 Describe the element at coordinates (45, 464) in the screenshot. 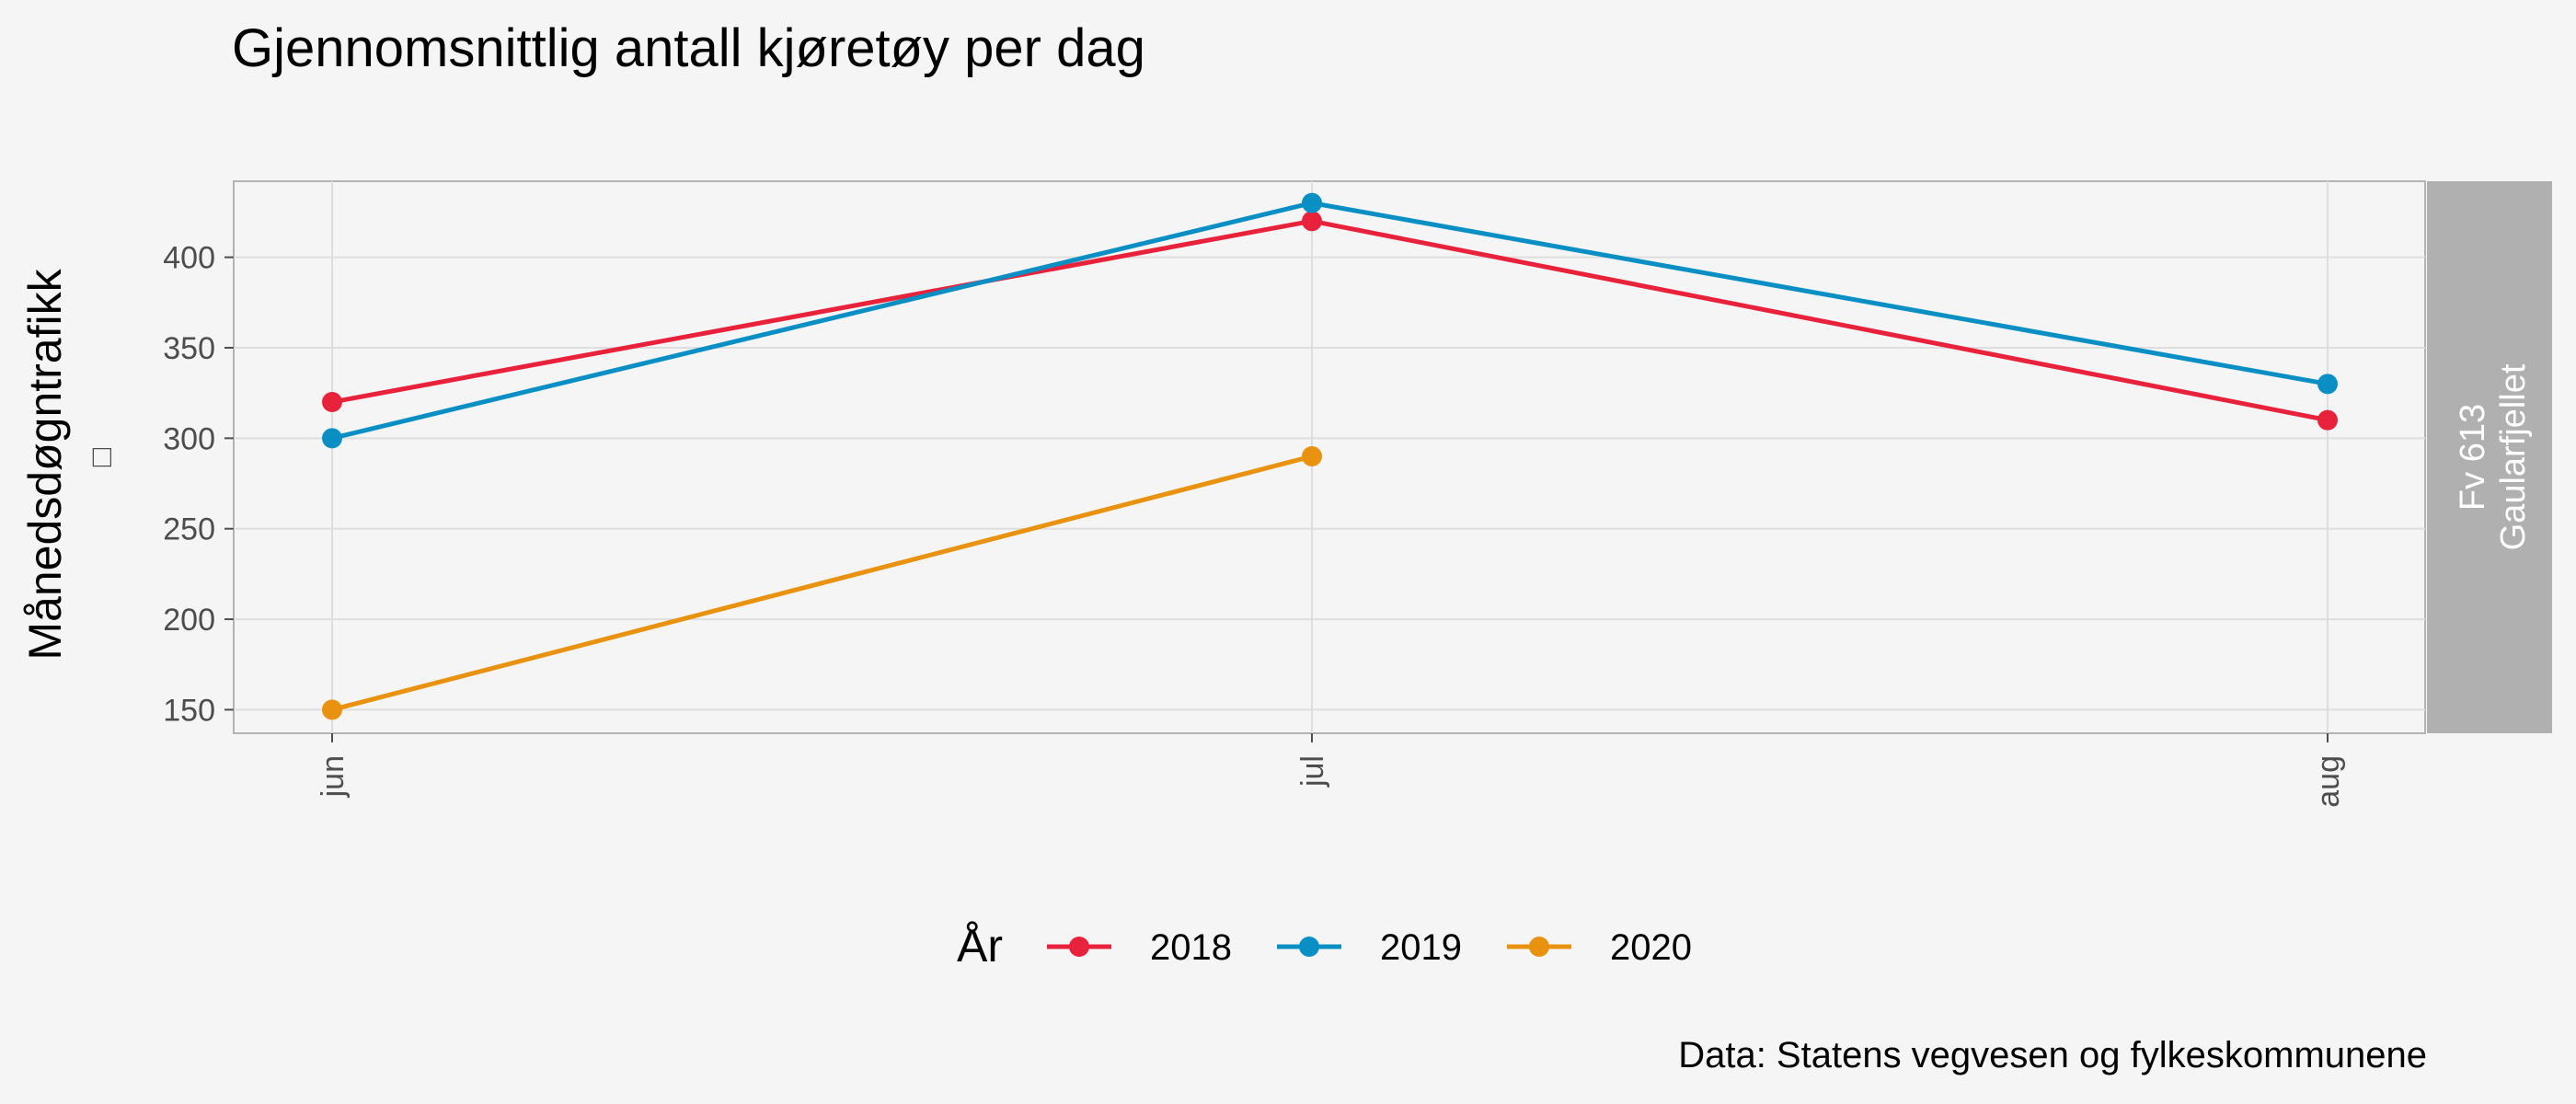

I see `y-axis-title: Månedsdøgntrafikk` at that location.